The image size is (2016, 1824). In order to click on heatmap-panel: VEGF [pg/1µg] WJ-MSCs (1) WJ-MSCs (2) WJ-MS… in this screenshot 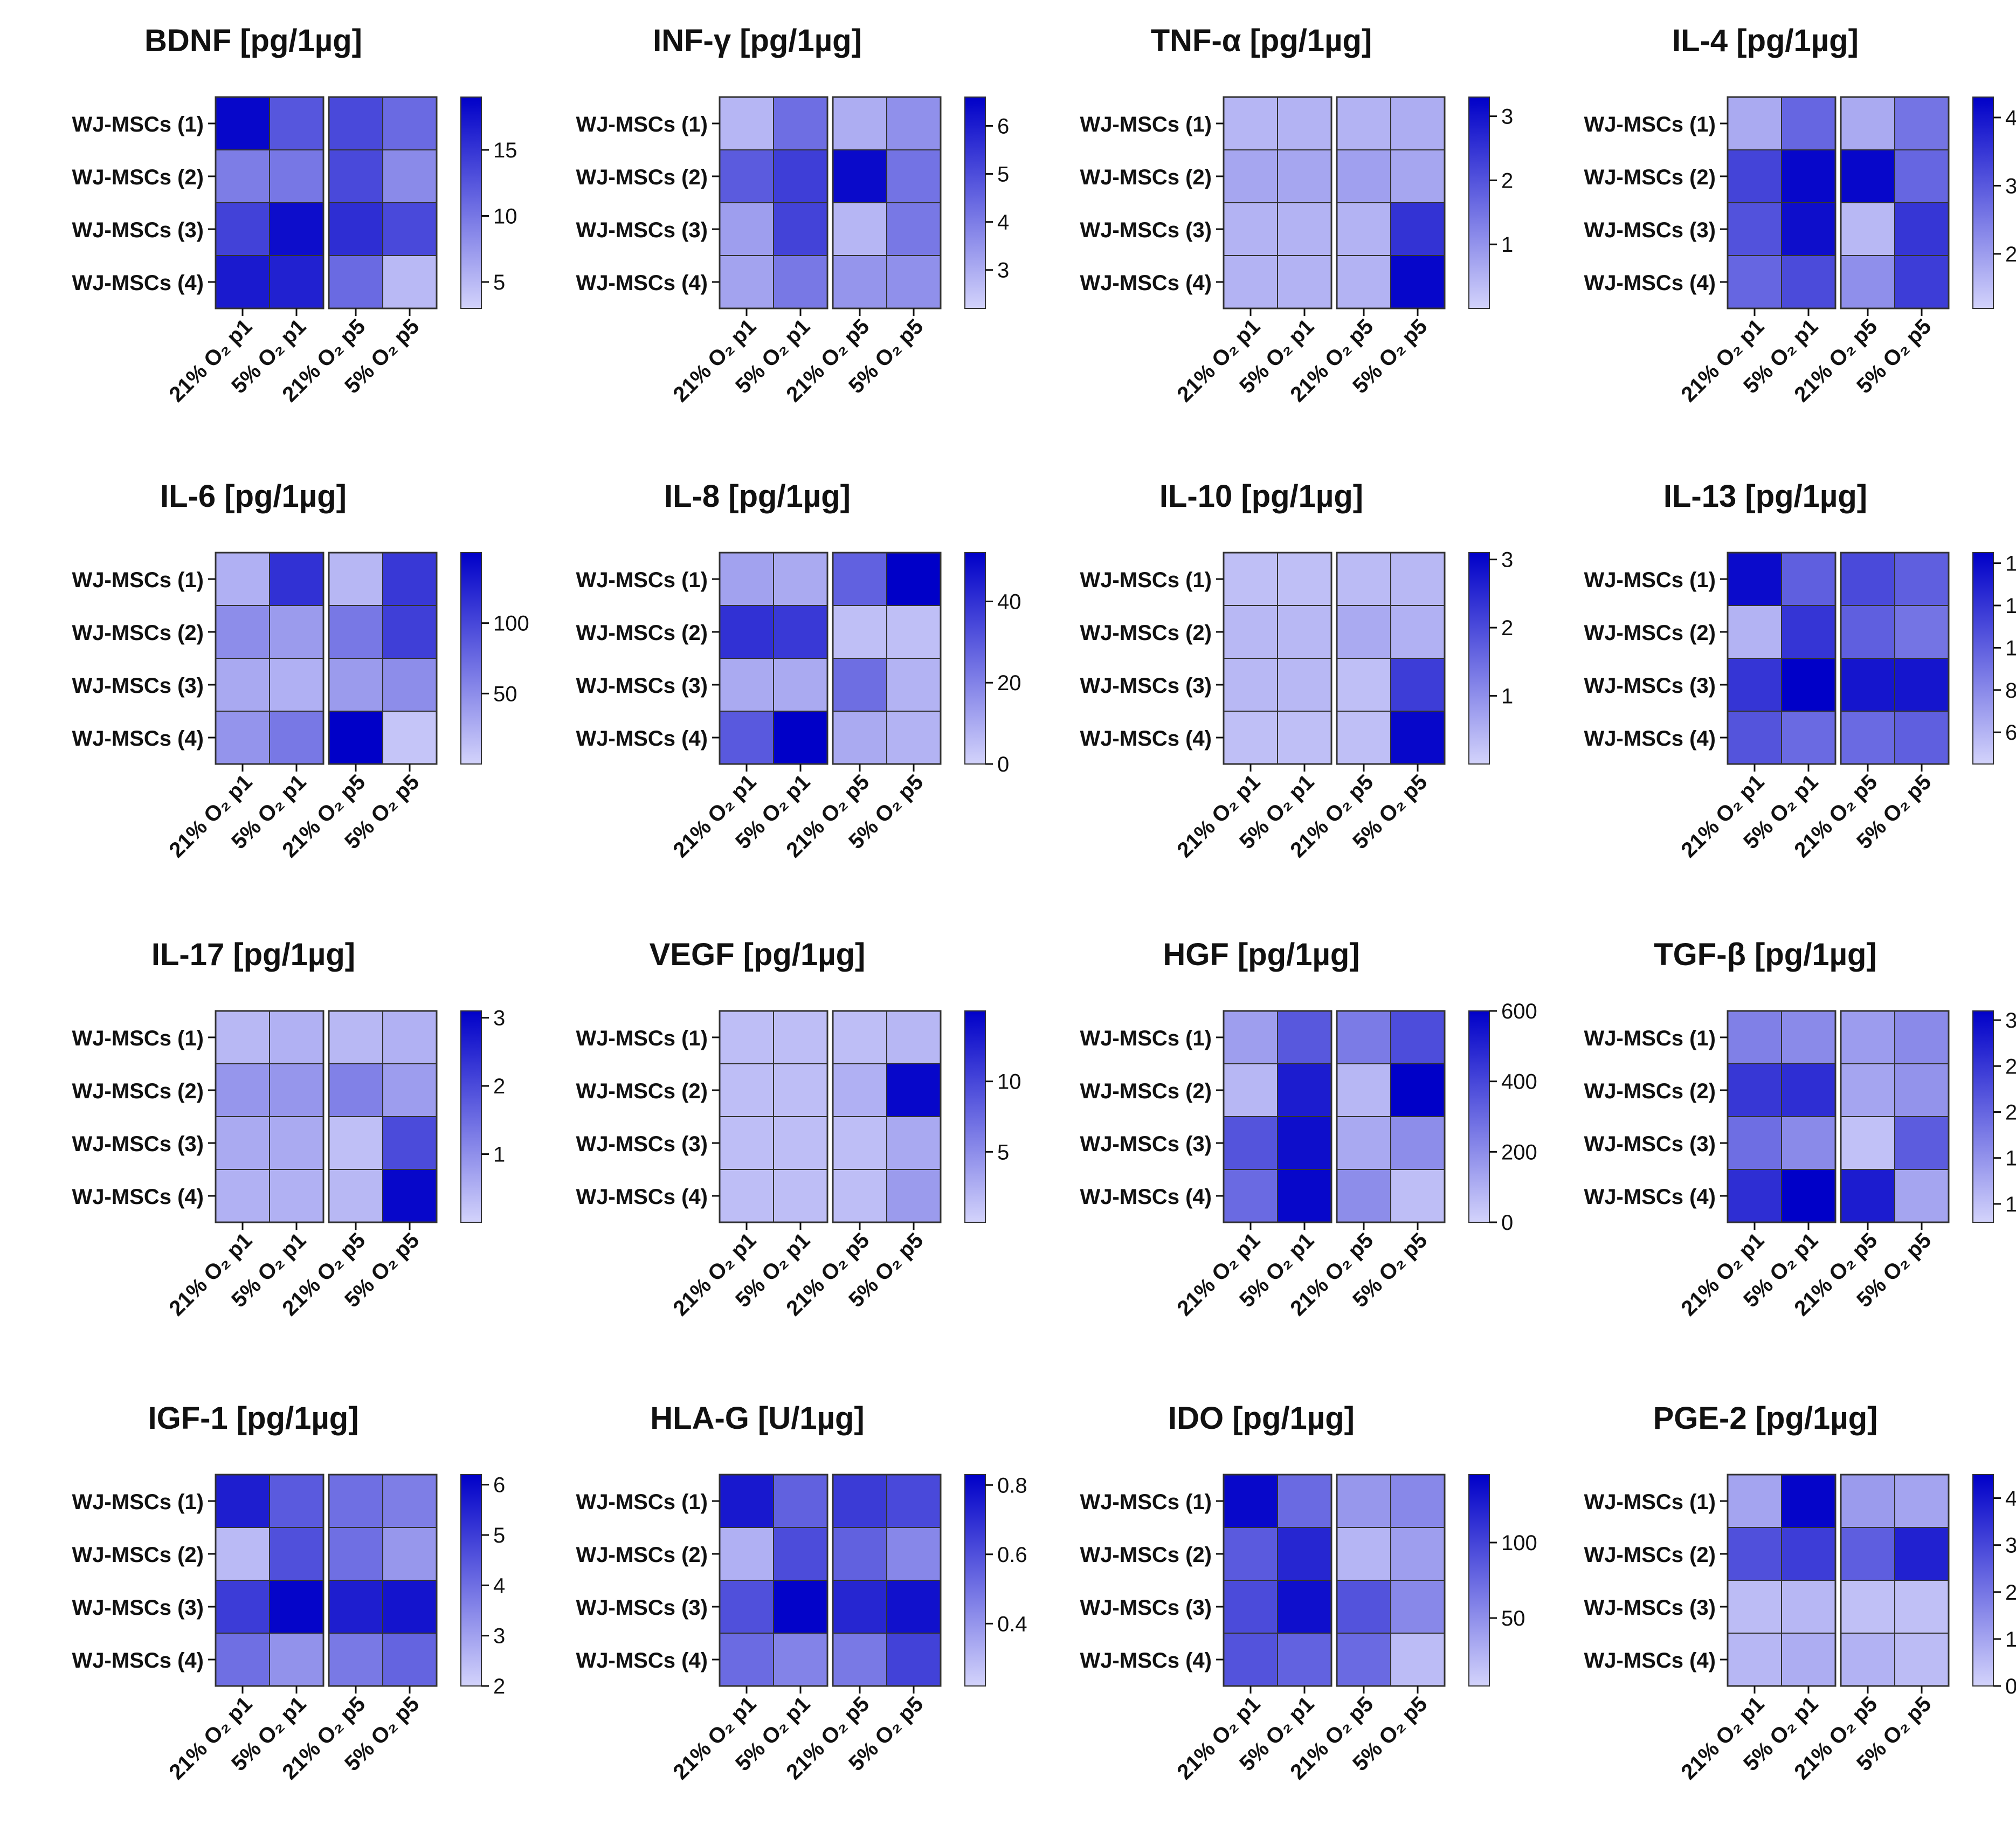, I will do `click(798, 1128)`.